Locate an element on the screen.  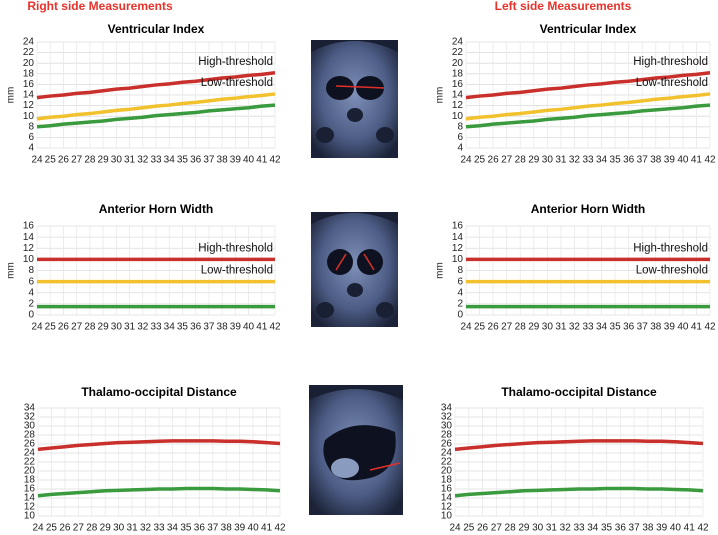
chart-title: Ventricular Index is located at coordinates (156, 29).